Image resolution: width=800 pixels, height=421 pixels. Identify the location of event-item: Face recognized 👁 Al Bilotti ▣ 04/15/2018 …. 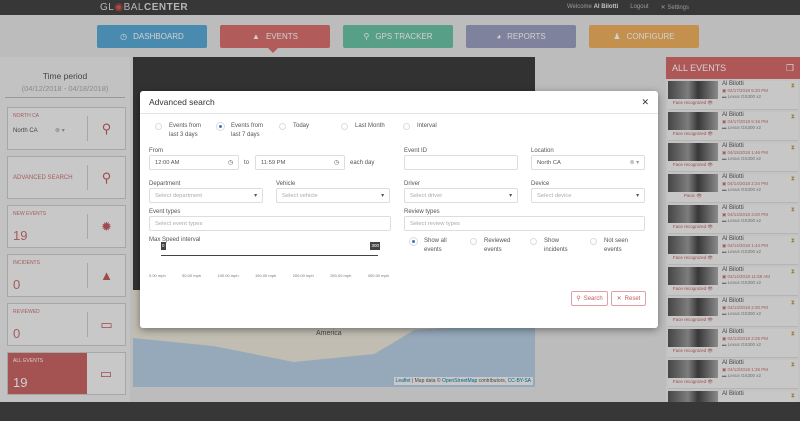
(733, 157).